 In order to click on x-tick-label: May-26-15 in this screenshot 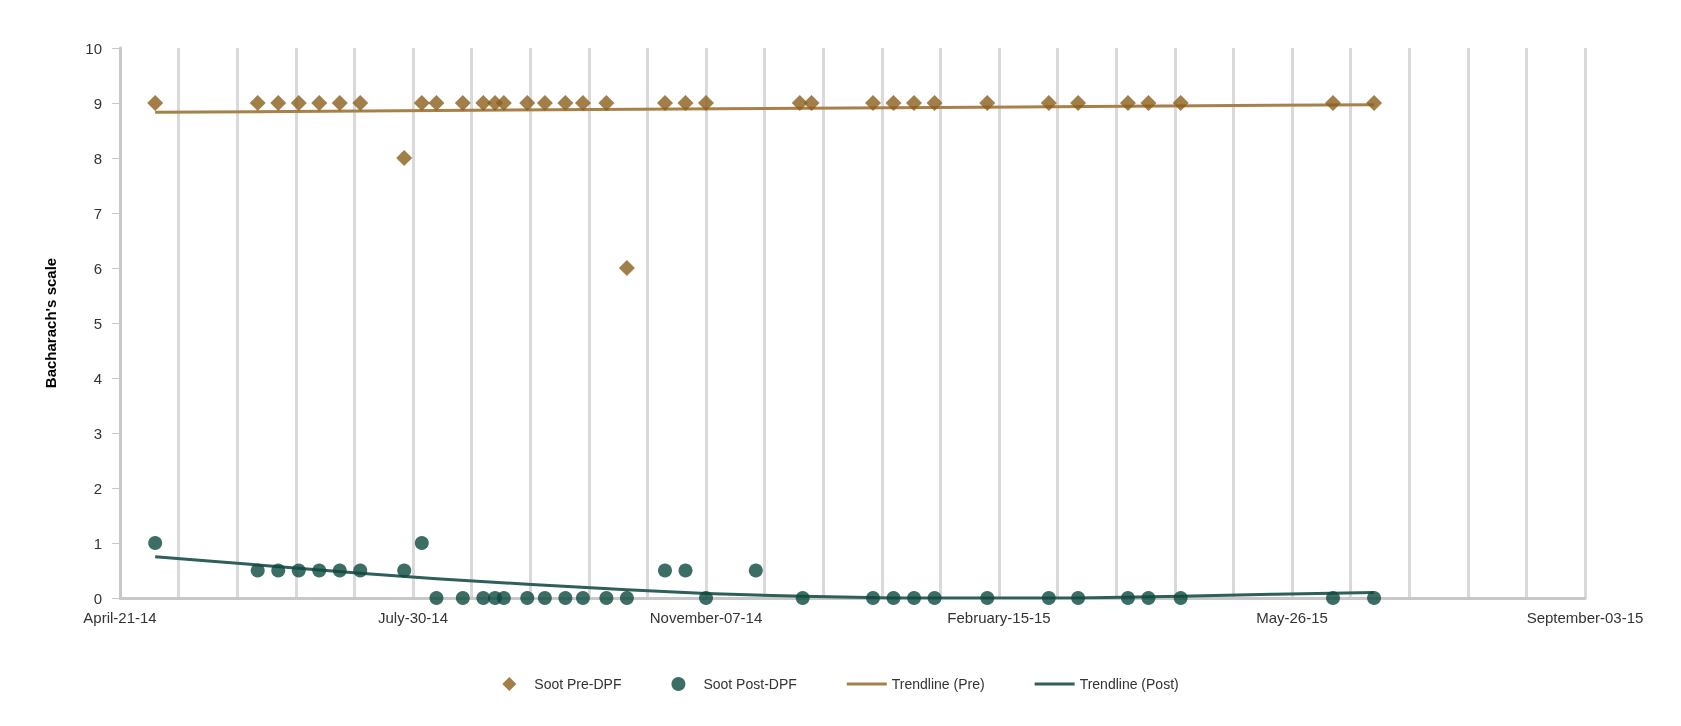, I will do `click(1292, 617)`.